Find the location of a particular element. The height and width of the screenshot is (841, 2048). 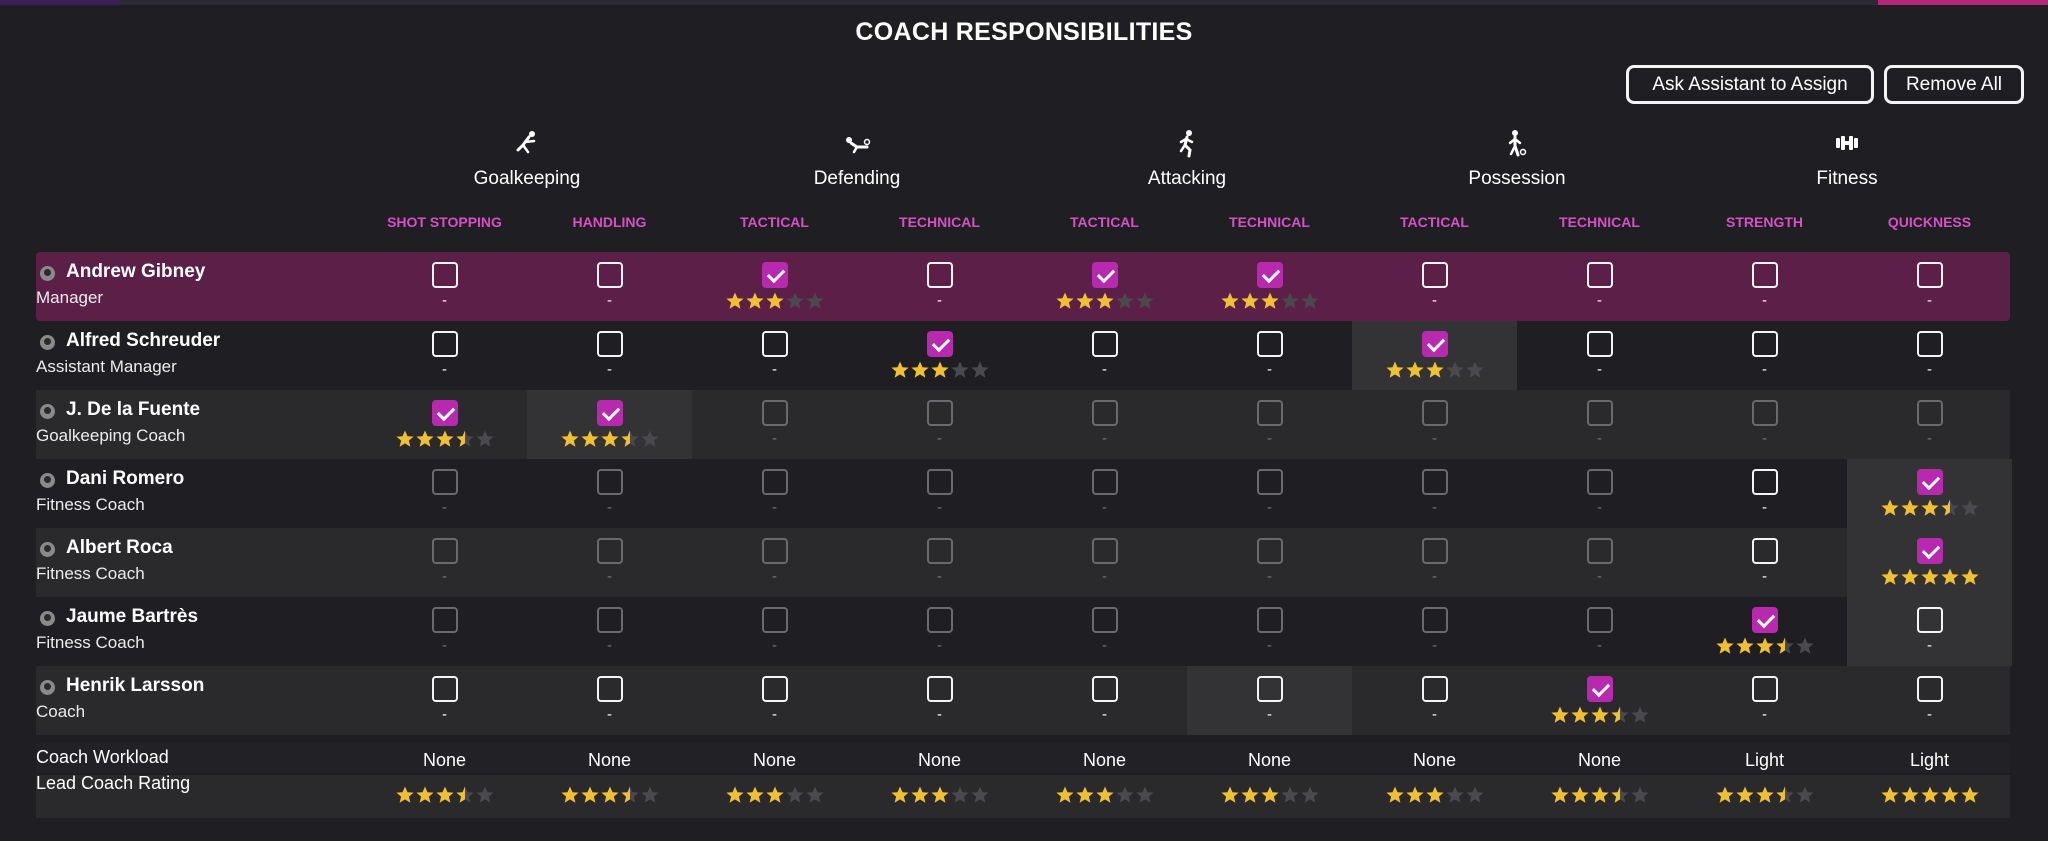

subcategory-header: HANDLING is located at coordinates (609, 222).